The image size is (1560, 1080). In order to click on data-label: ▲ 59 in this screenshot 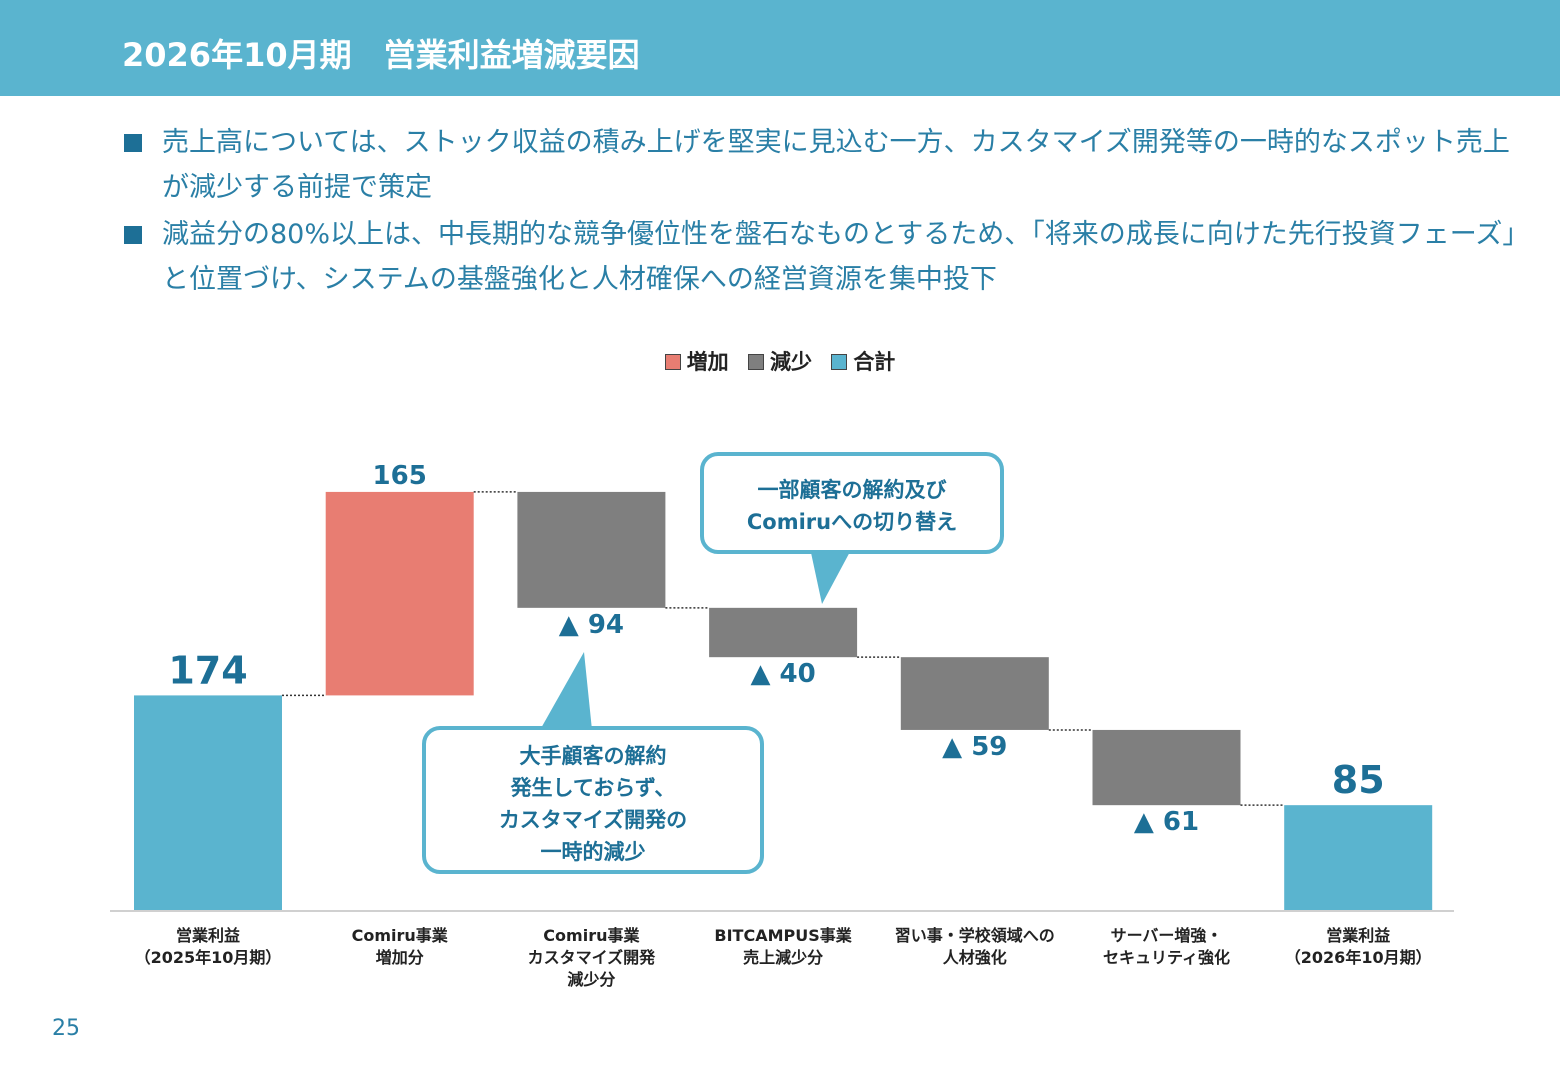, I will do `click(974, 747)`.